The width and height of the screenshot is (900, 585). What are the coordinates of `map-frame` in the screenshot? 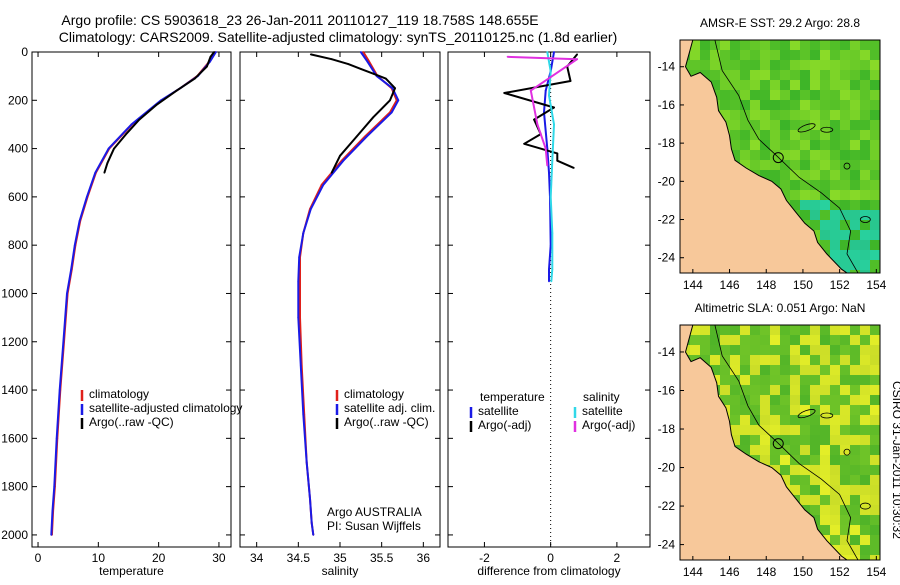 It's located at (780, 156).